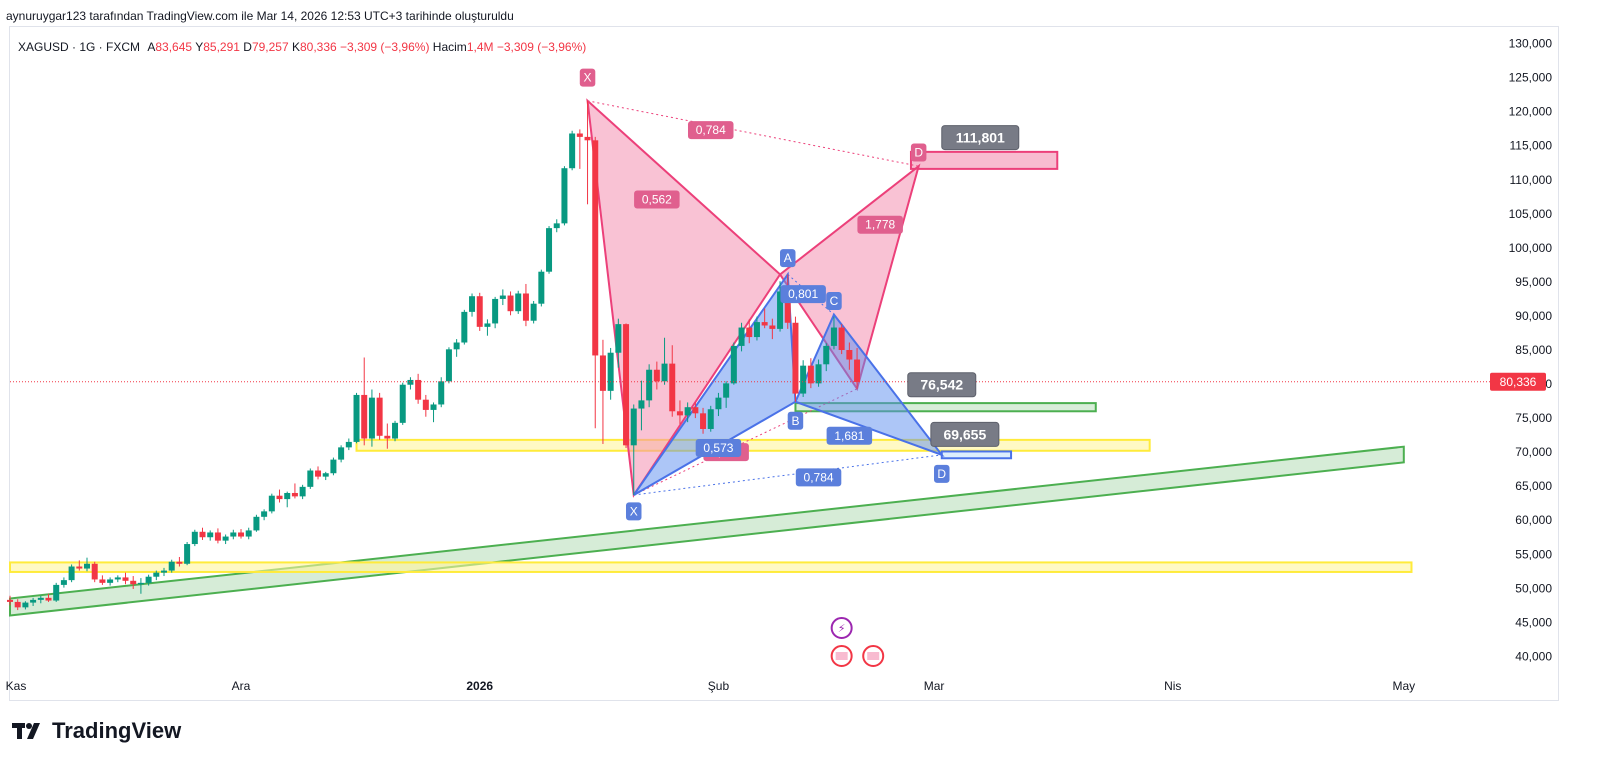 The width and height of the screenshot is (1600, 781). I want to click on x-tick-label: Mar, so click(934, 686).